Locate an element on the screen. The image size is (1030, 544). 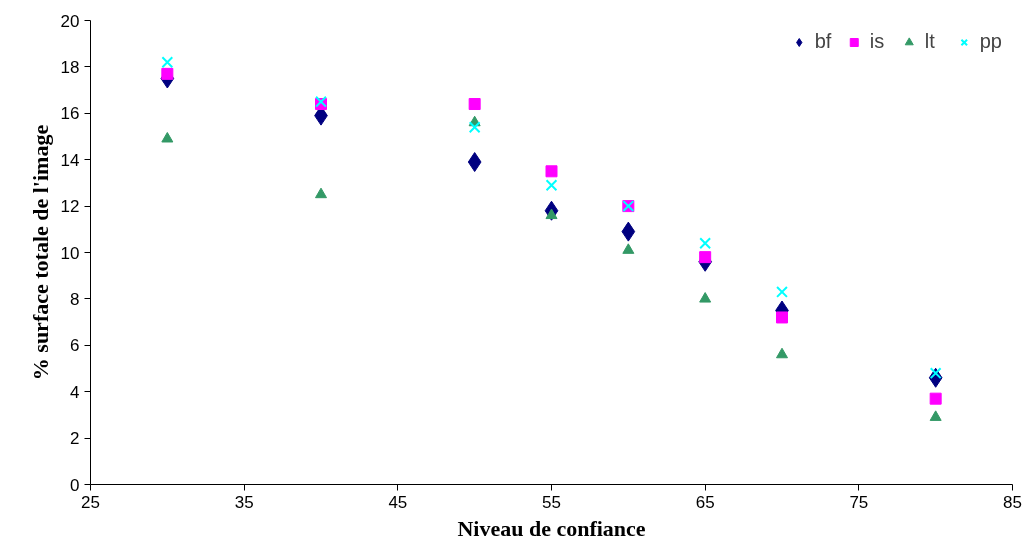
y-tick-label: 18 is located at coordinates (70, 67).